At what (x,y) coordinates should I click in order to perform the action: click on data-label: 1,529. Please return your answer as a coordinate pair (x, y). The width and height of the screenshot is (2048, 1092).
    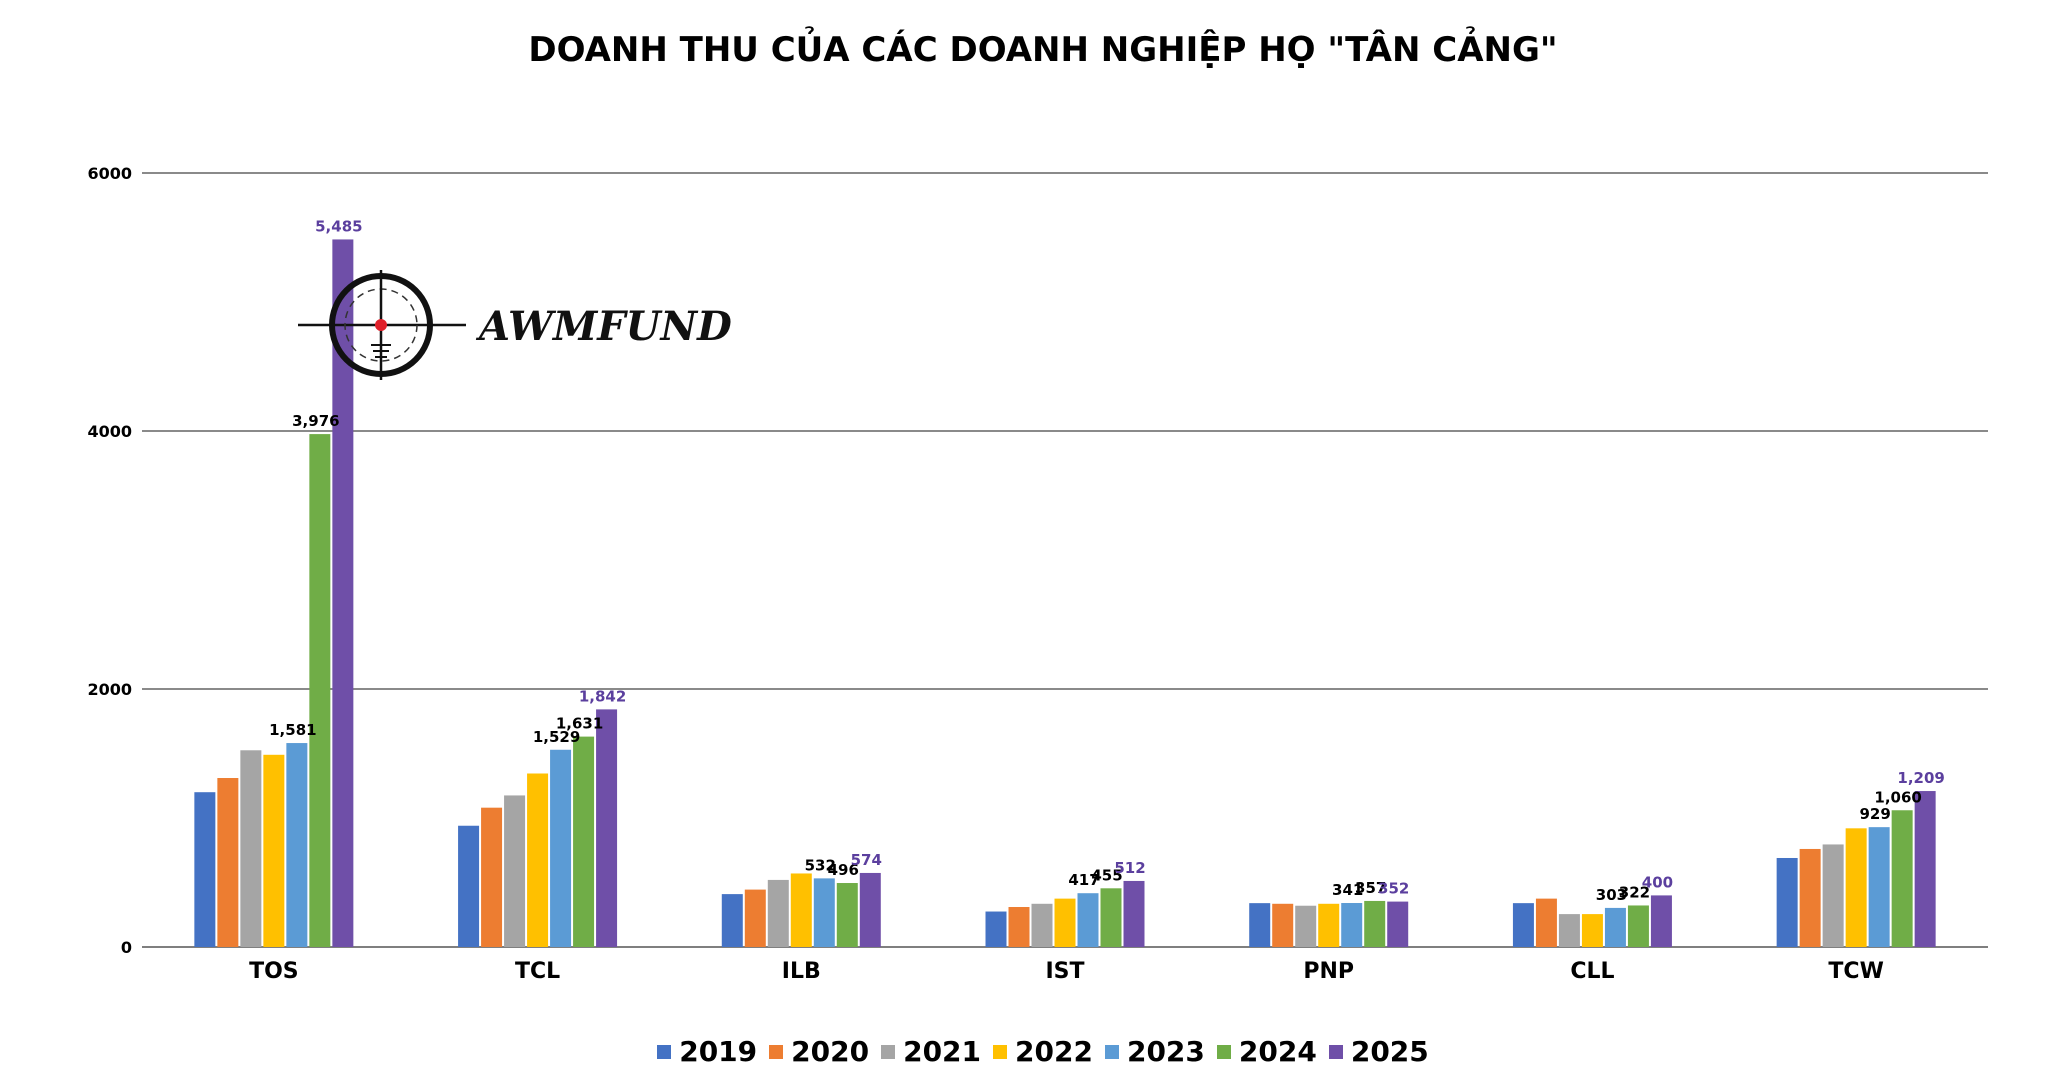
    Looking at the image, I should click on (556, 737).